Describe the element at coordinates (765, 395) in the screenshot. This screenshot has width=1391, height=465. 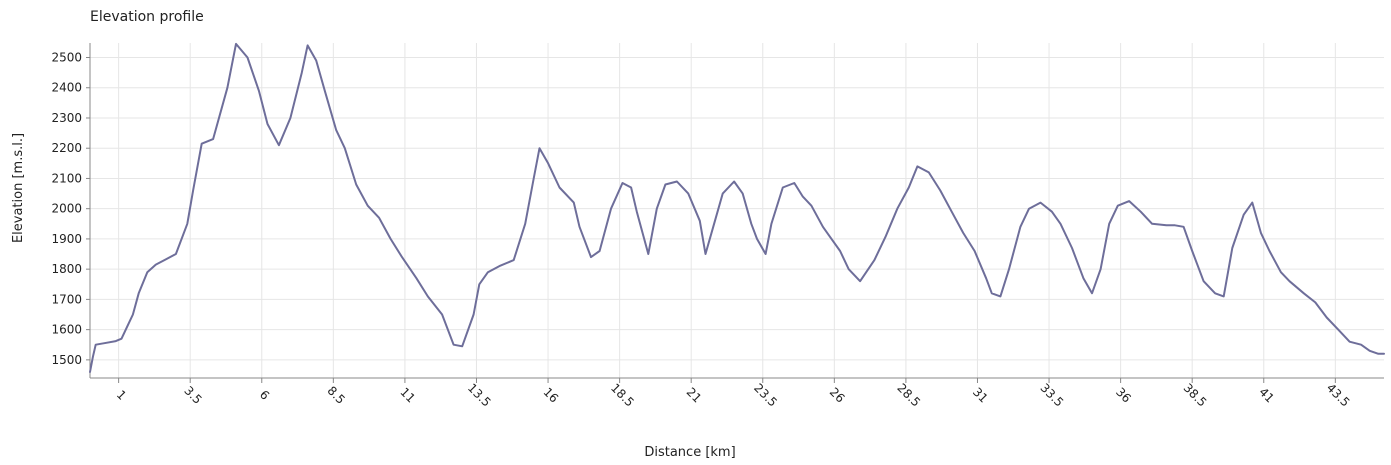
I see `x-tick-label: 23.5` at that location.